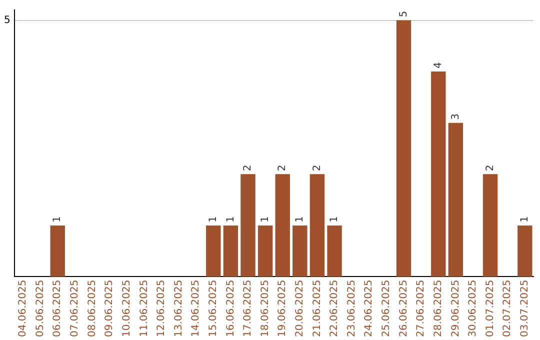  I want to click on x-tick-label: 16.06.2025, so click(230, 309).